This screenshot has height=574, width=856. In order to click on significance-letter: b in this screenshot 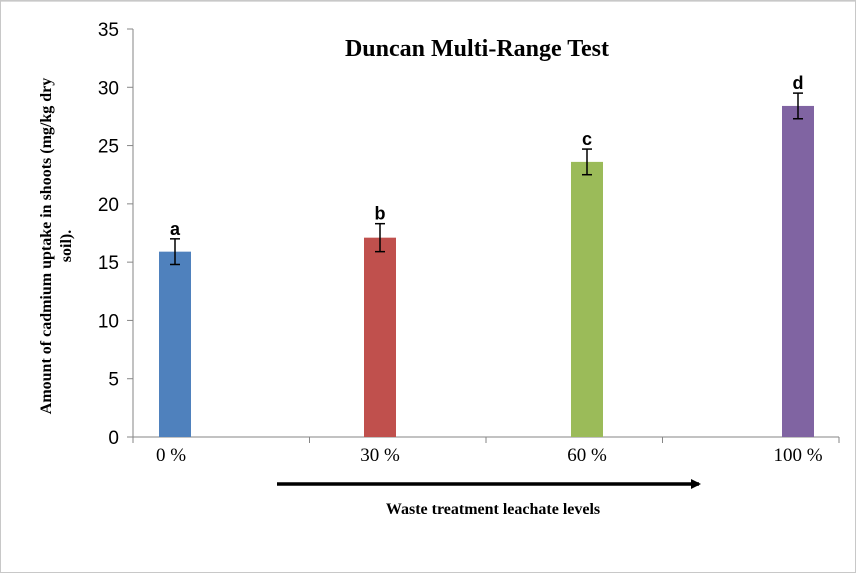, I will do `click(380, 214)`.